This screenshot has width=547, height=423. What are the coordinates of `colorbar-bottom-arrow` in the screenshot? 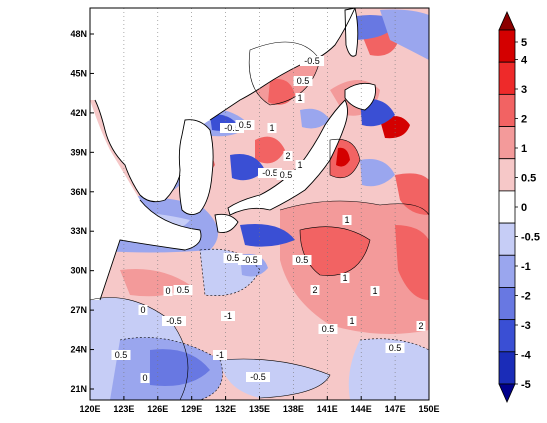 It's located at (507, 393).